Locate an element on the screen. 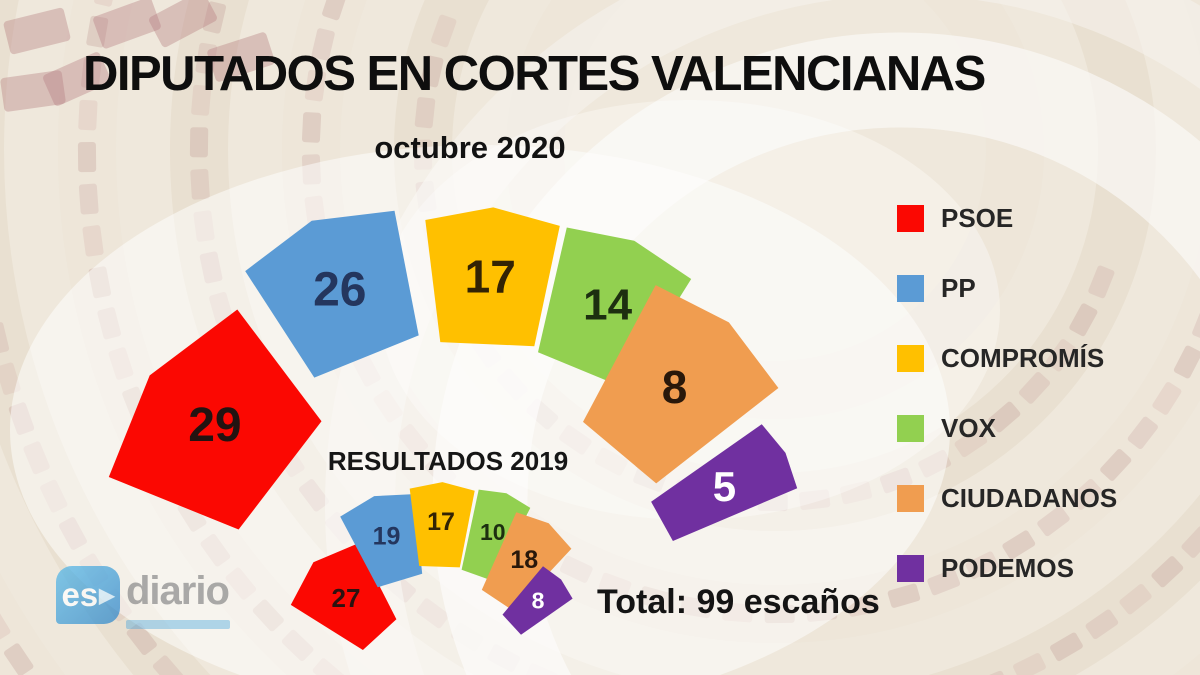  seat-count-label-vox: 10 is located at coordinates (493, 532).